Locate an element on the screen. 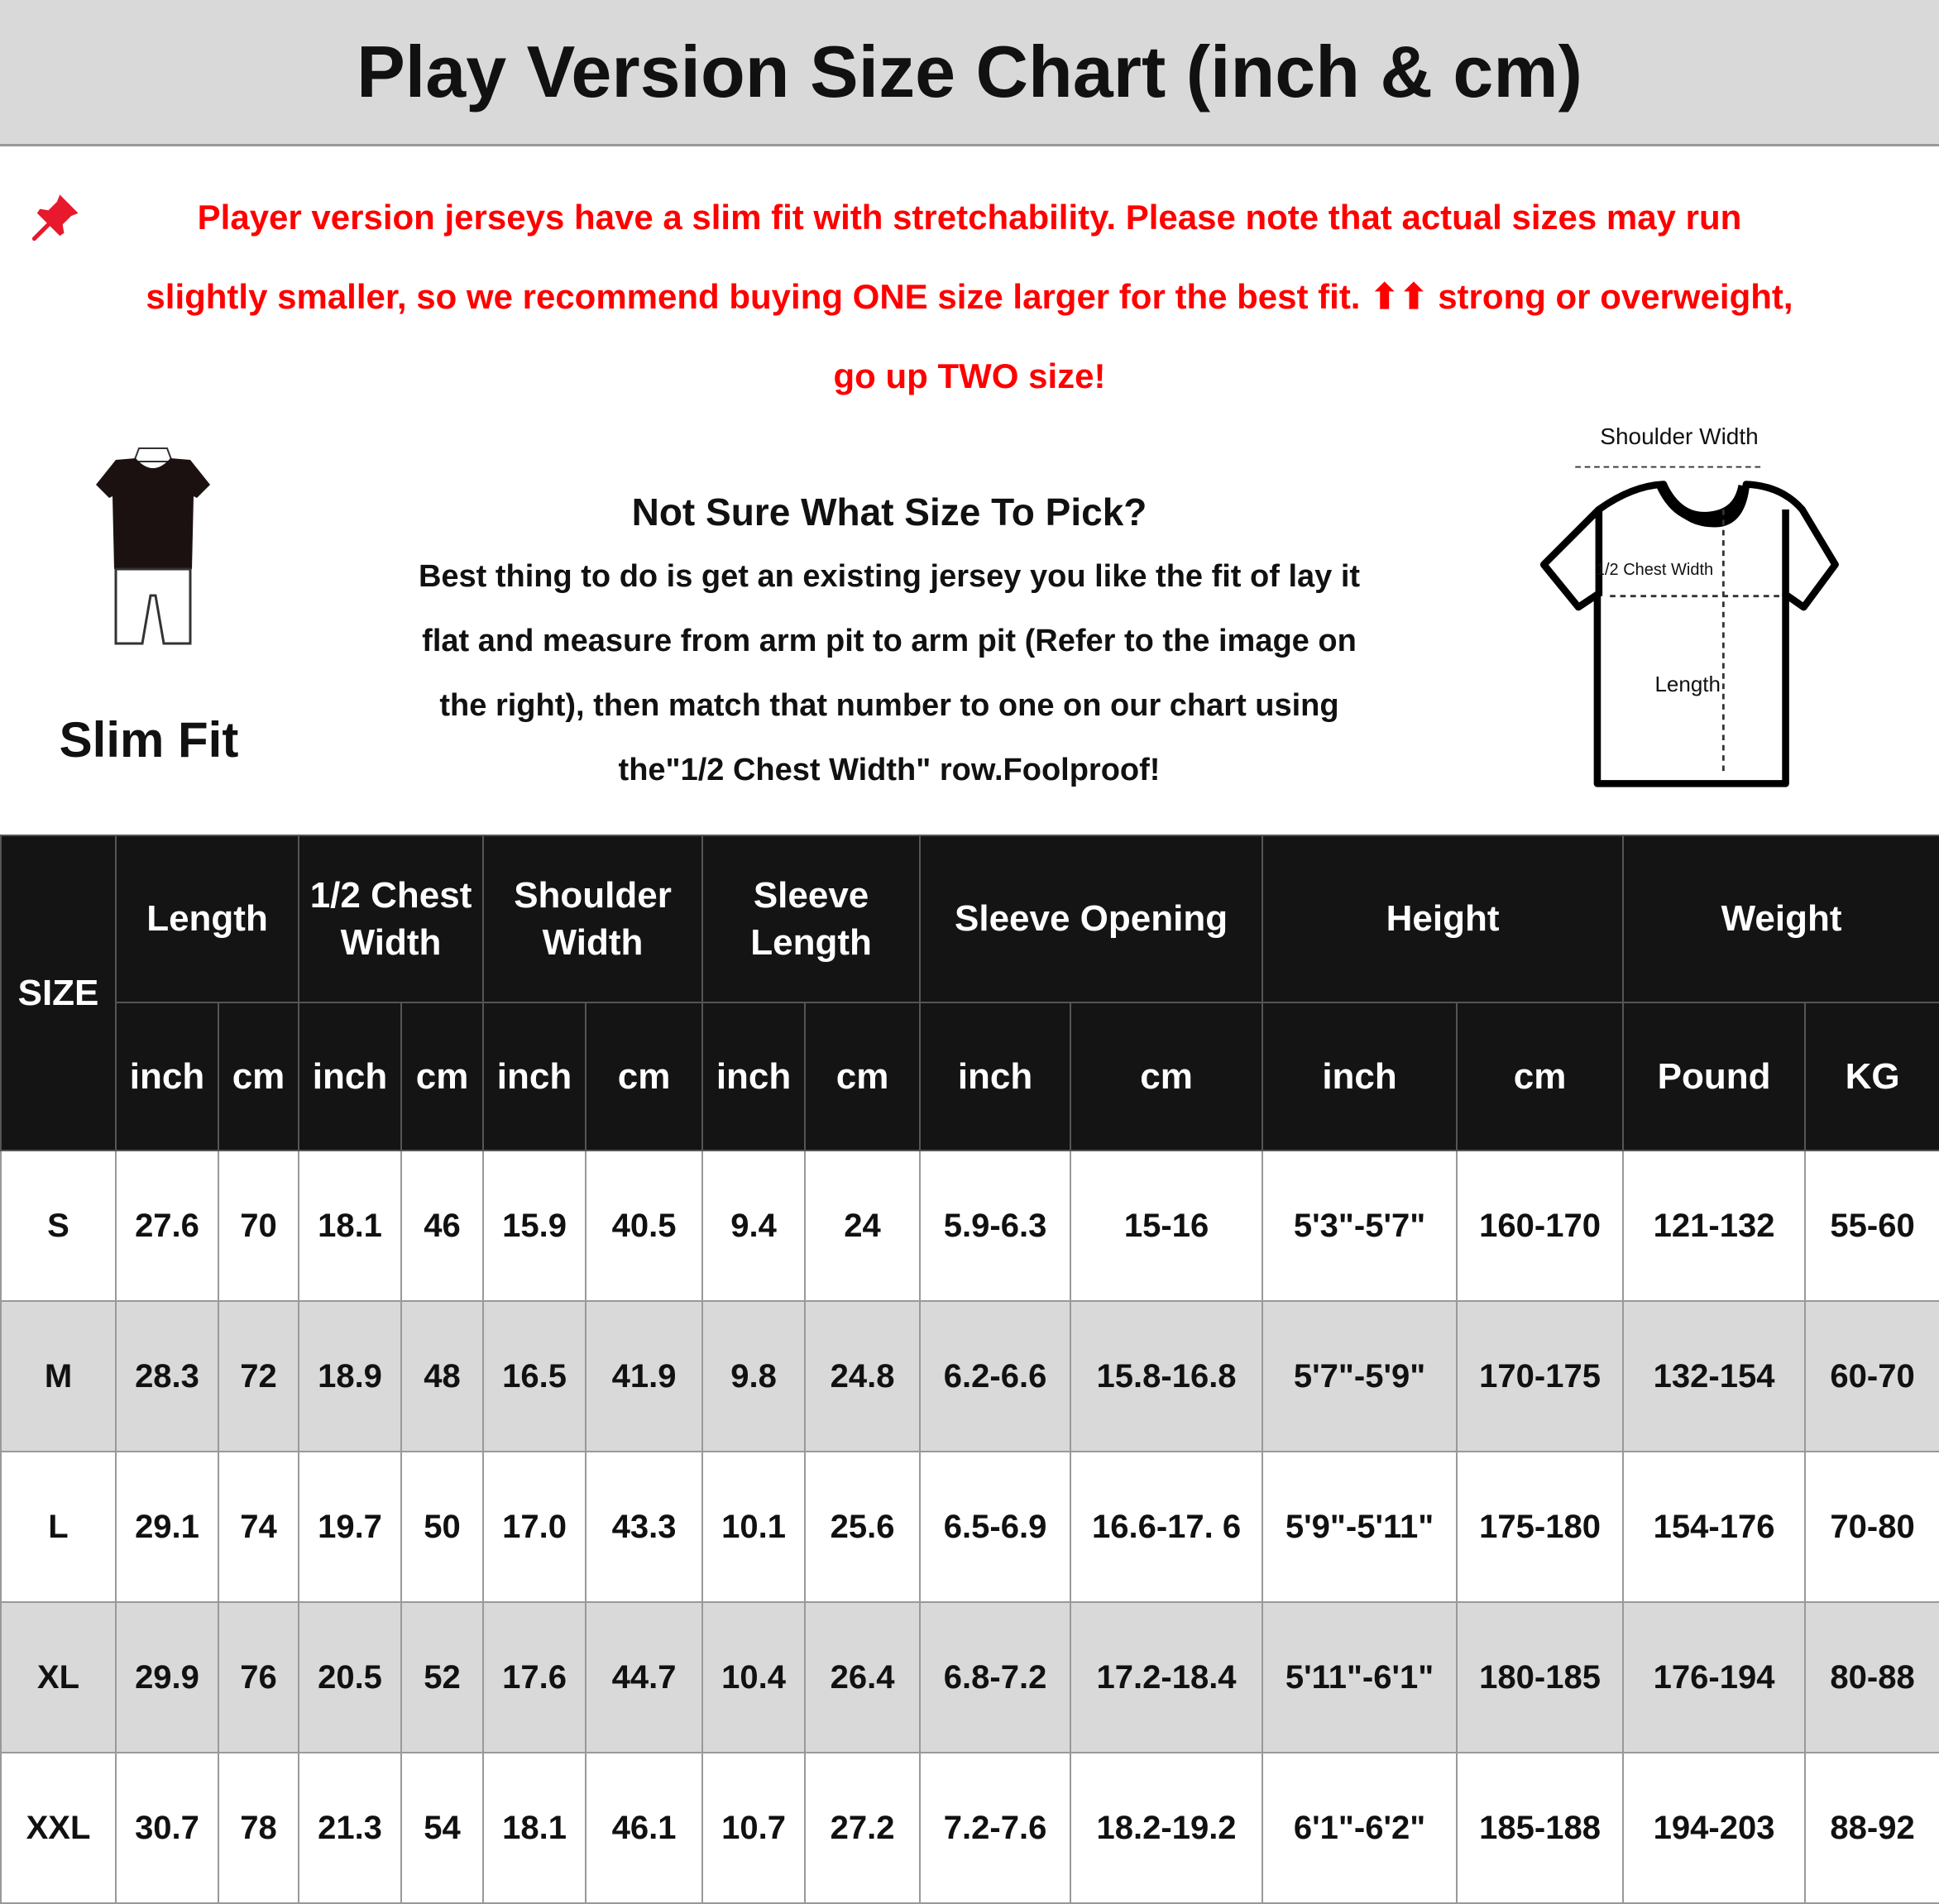  value-cell: 19.7 is located at coordinates (350, 1527).